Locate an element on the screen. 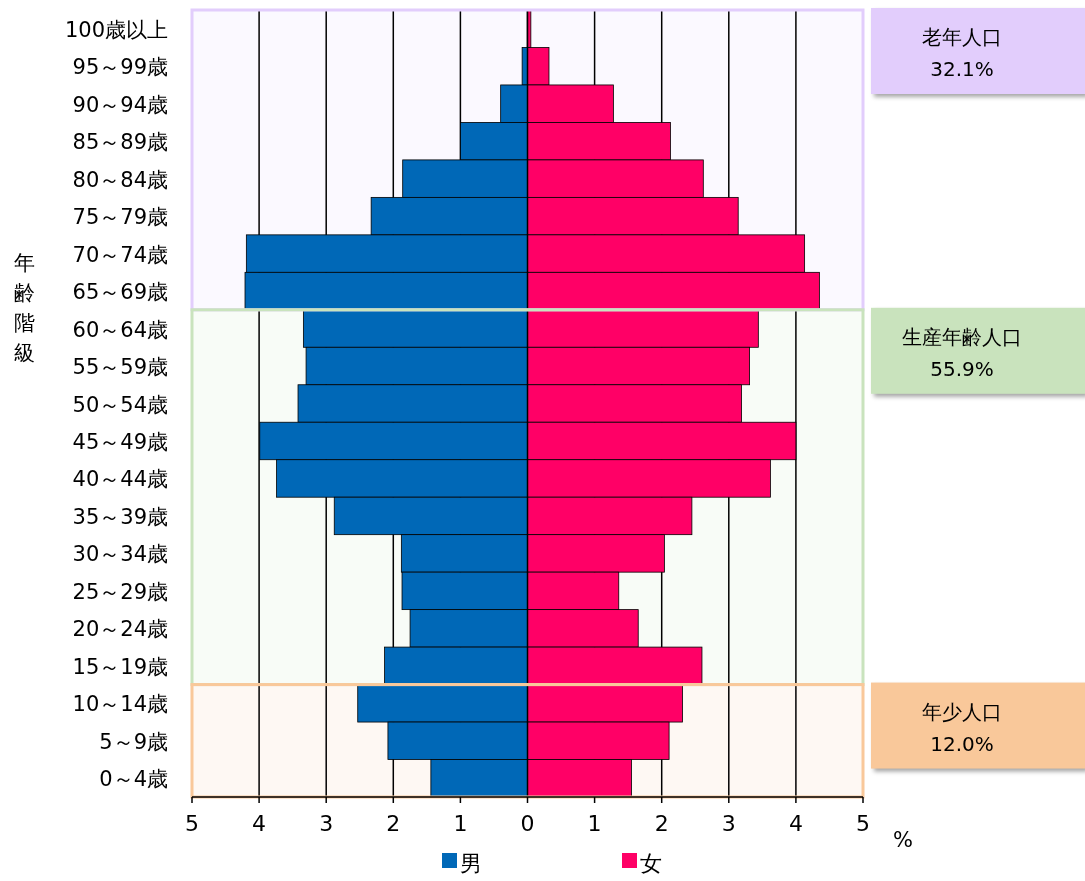 The image size is (1085, 881). y-tick-label: 80～84歳 is located at coordinates (120, 179).